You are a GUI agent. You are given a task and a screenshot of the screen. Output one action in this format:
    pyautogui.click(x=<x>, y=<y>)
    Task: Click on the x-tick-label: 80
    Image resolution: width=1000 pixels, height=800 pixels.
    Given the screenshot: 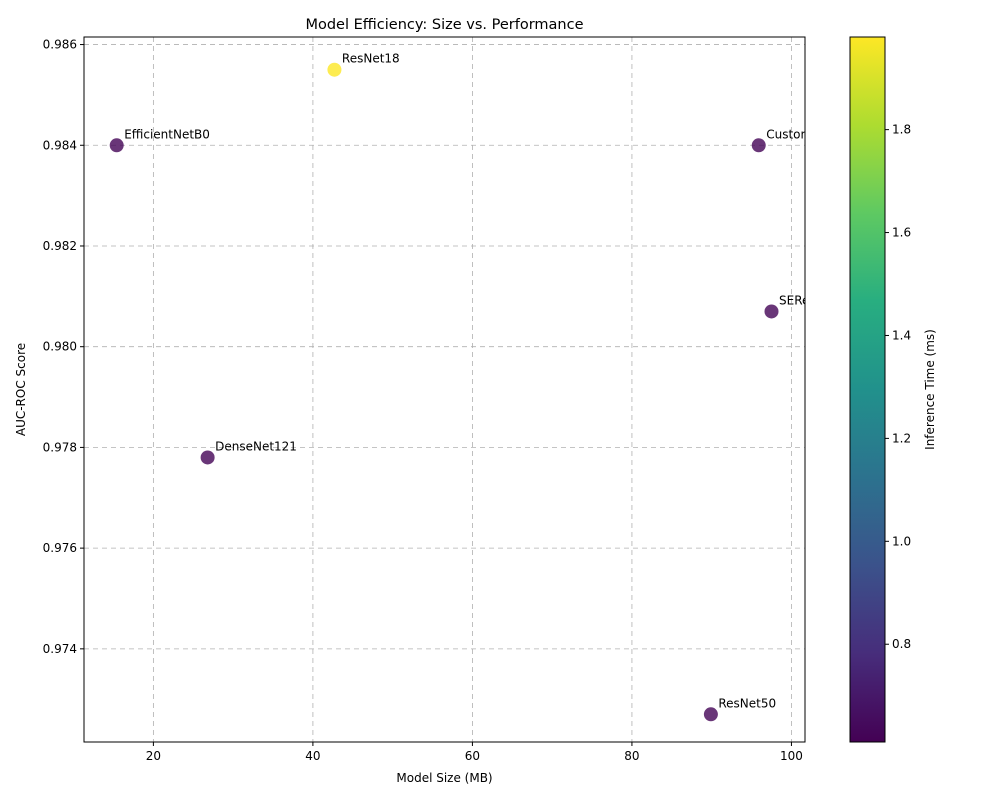 What is the action you would take?
    pyautogui.click(x=631, y=756)
    